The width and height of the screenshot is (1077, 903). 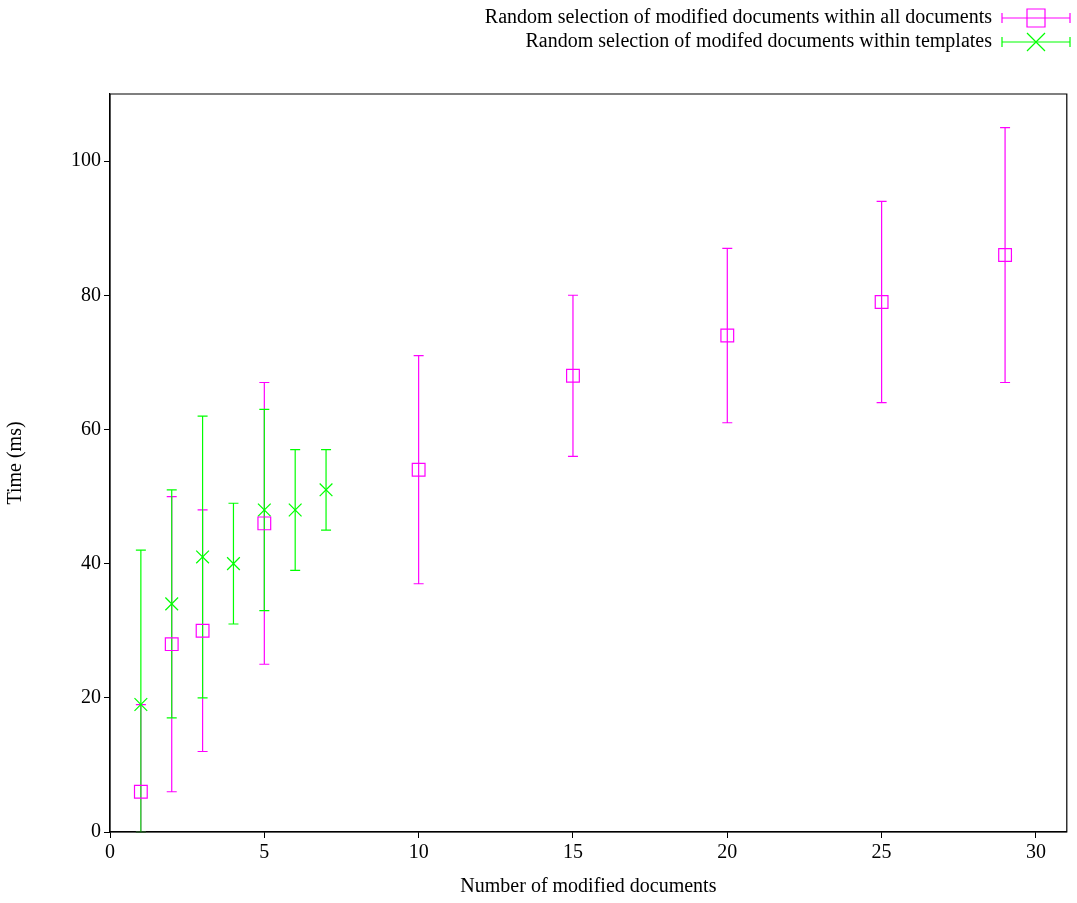 What do you see at coordinates (96, 830) in the screenshot?
I see `y-tick-label: 0` at bounding box center [96, 830].